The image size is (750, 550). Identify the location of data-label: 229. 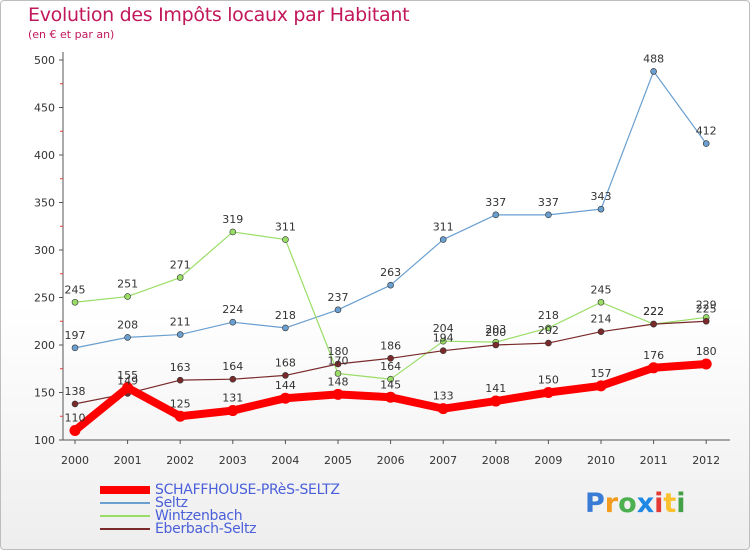
(706, 304).